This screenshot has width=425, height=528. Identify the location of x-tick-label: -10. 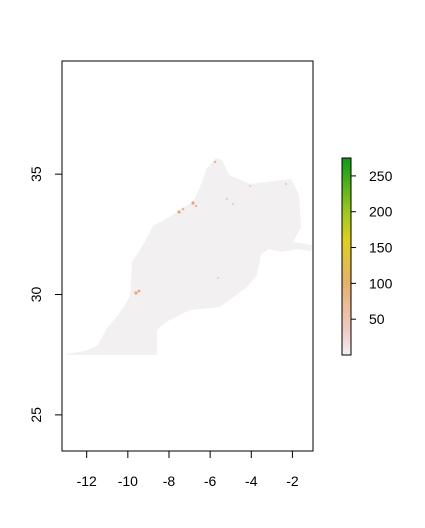
(128, 481).